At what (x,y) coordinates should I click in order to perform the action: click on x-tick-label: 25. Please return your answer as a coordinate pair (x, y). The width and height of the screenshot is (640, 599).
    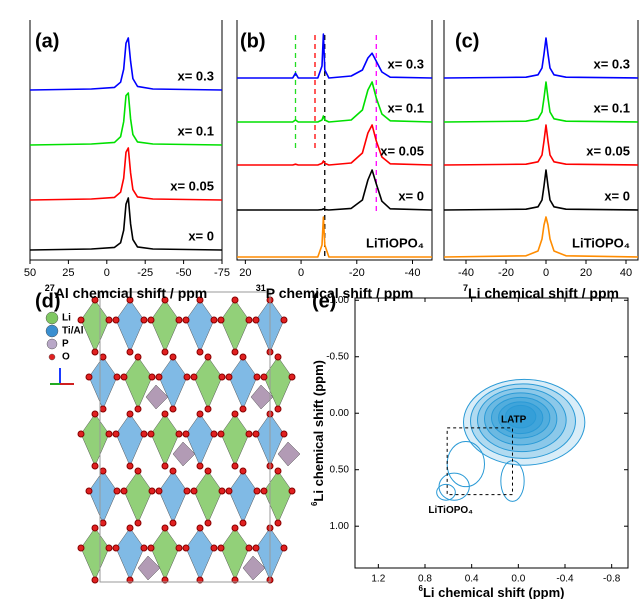
    Looking at the image, I should click on (68, 273).